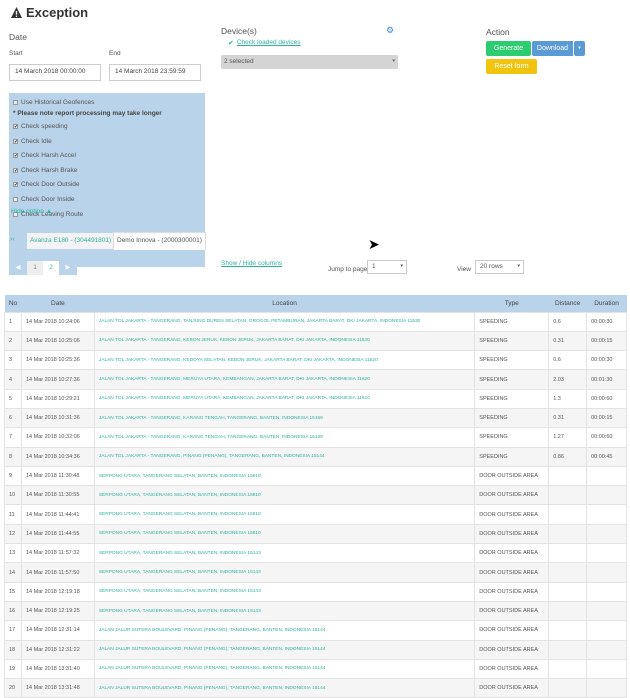 This screenshot has width=630, height=698. What do you see at coordinates (45, 170) in the screenshot?
I see `option-check-harsh-brake: ✔ Check Harsh Brake` at bounding box center [45, 170].